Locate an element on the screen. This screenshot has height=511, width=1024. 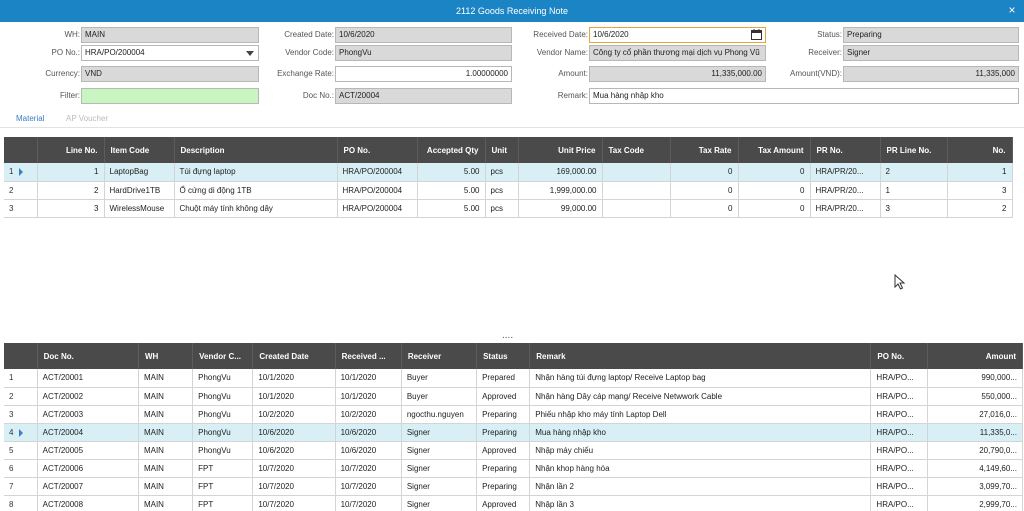
pr-line-cell: 3 is located at coordinates (914, 208).